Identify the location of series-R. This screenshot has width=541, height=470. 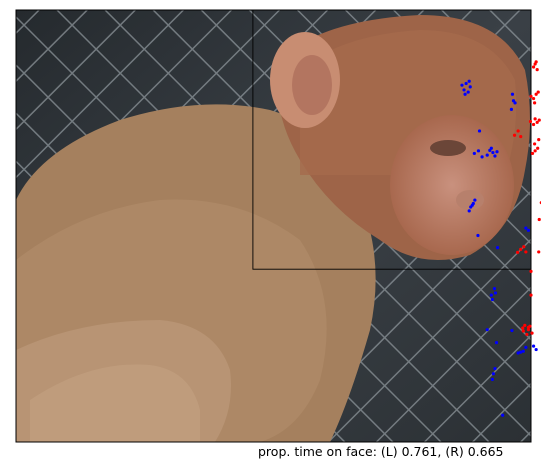
(526, 198).